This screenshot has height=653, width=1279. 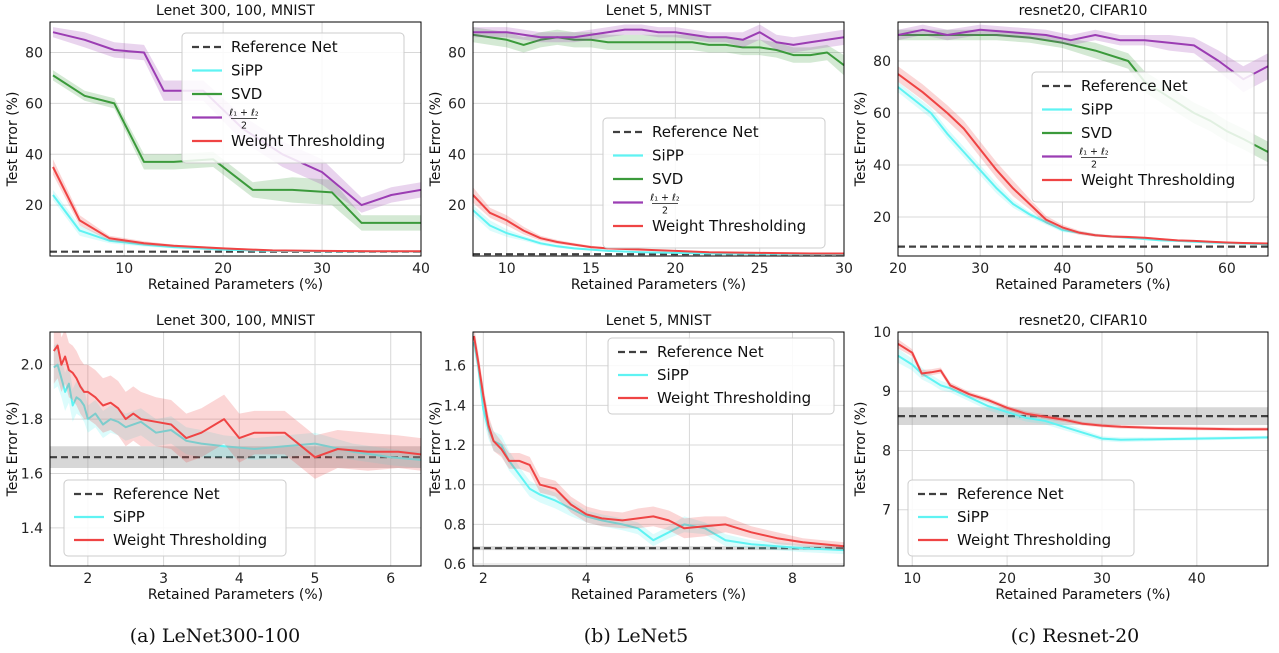 I want to click on x-tick-label: 5, so click(x=315, y=579).